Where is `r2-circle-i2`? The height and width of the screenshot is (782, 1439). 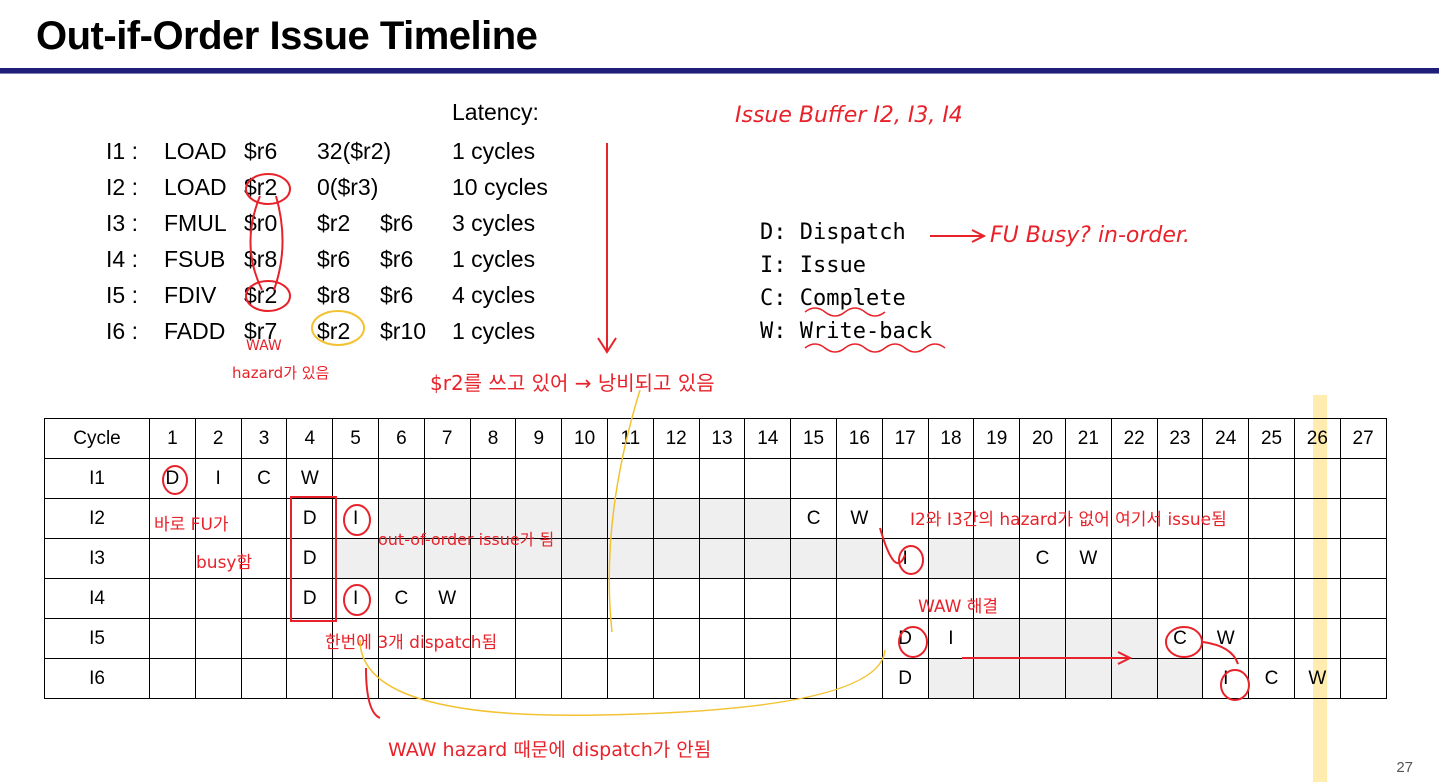
r2-circle-i2 is located at coordinates (268, 189).